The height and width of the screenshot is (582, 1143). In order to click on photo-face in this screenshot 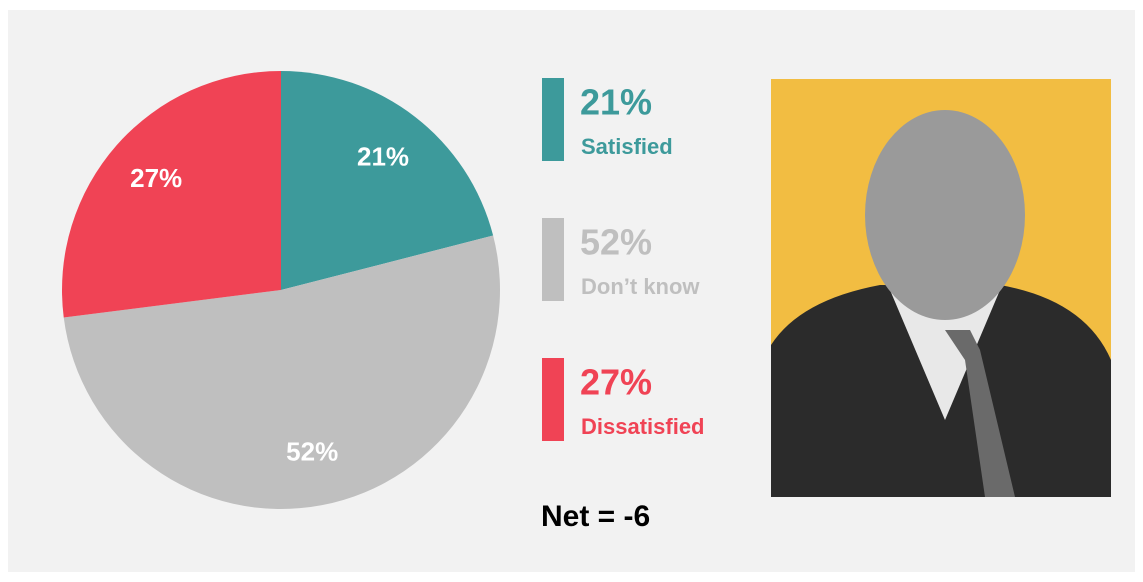, I will do `click(945, 215)`.